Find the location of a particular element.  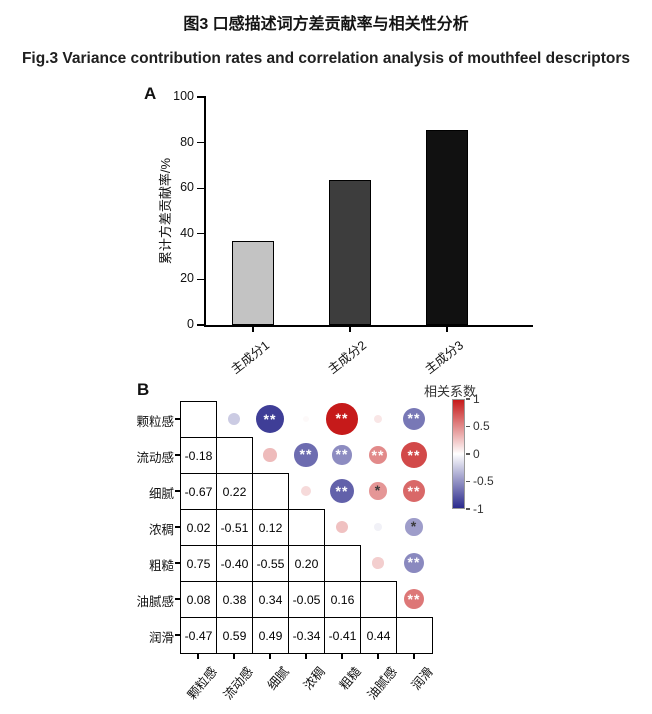

corr-value-cell: 0.59 is located at coordinates (234, 635).